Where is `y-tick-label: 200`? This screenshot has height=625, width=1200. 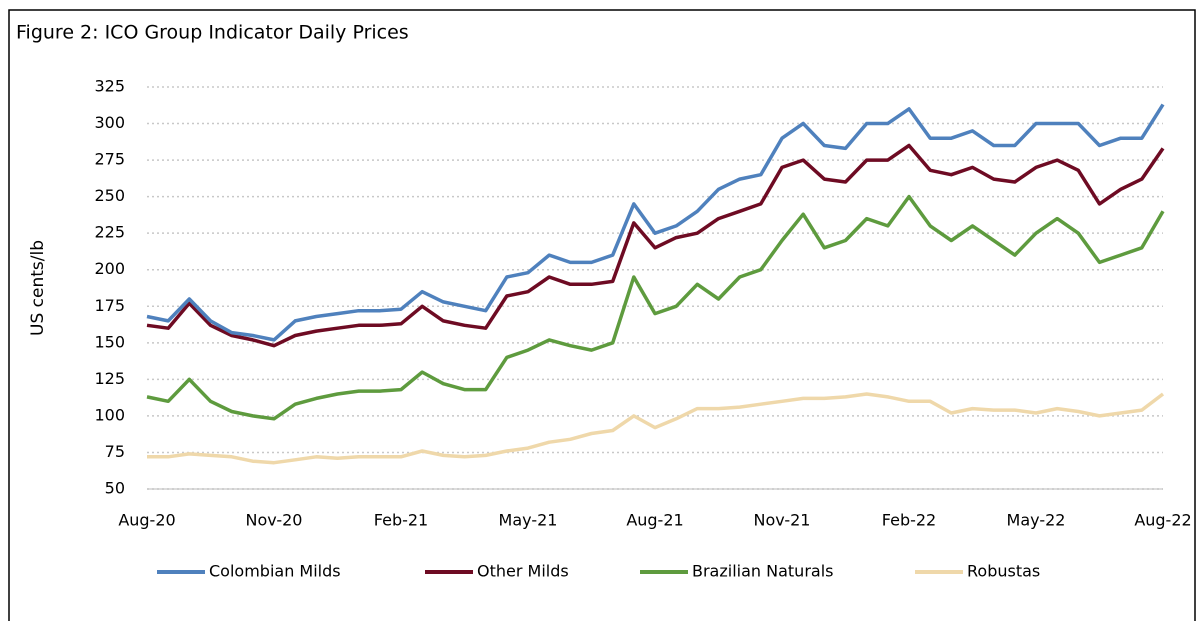
y-tick-label: 200 is located at coordinates (109, 268).